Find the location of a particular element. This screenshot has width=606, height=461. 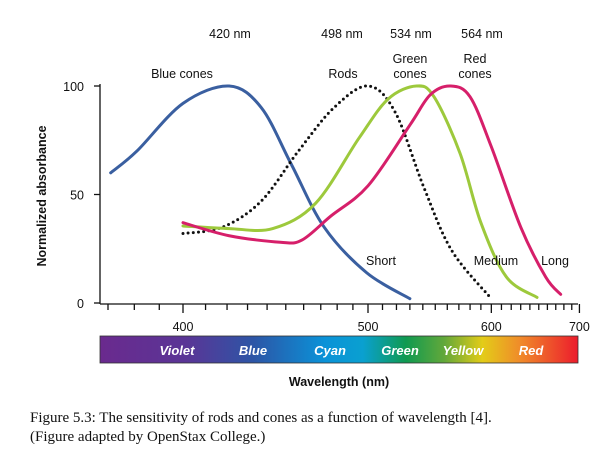

series-label-red-line1: Red is located at coordinates (475, 59).